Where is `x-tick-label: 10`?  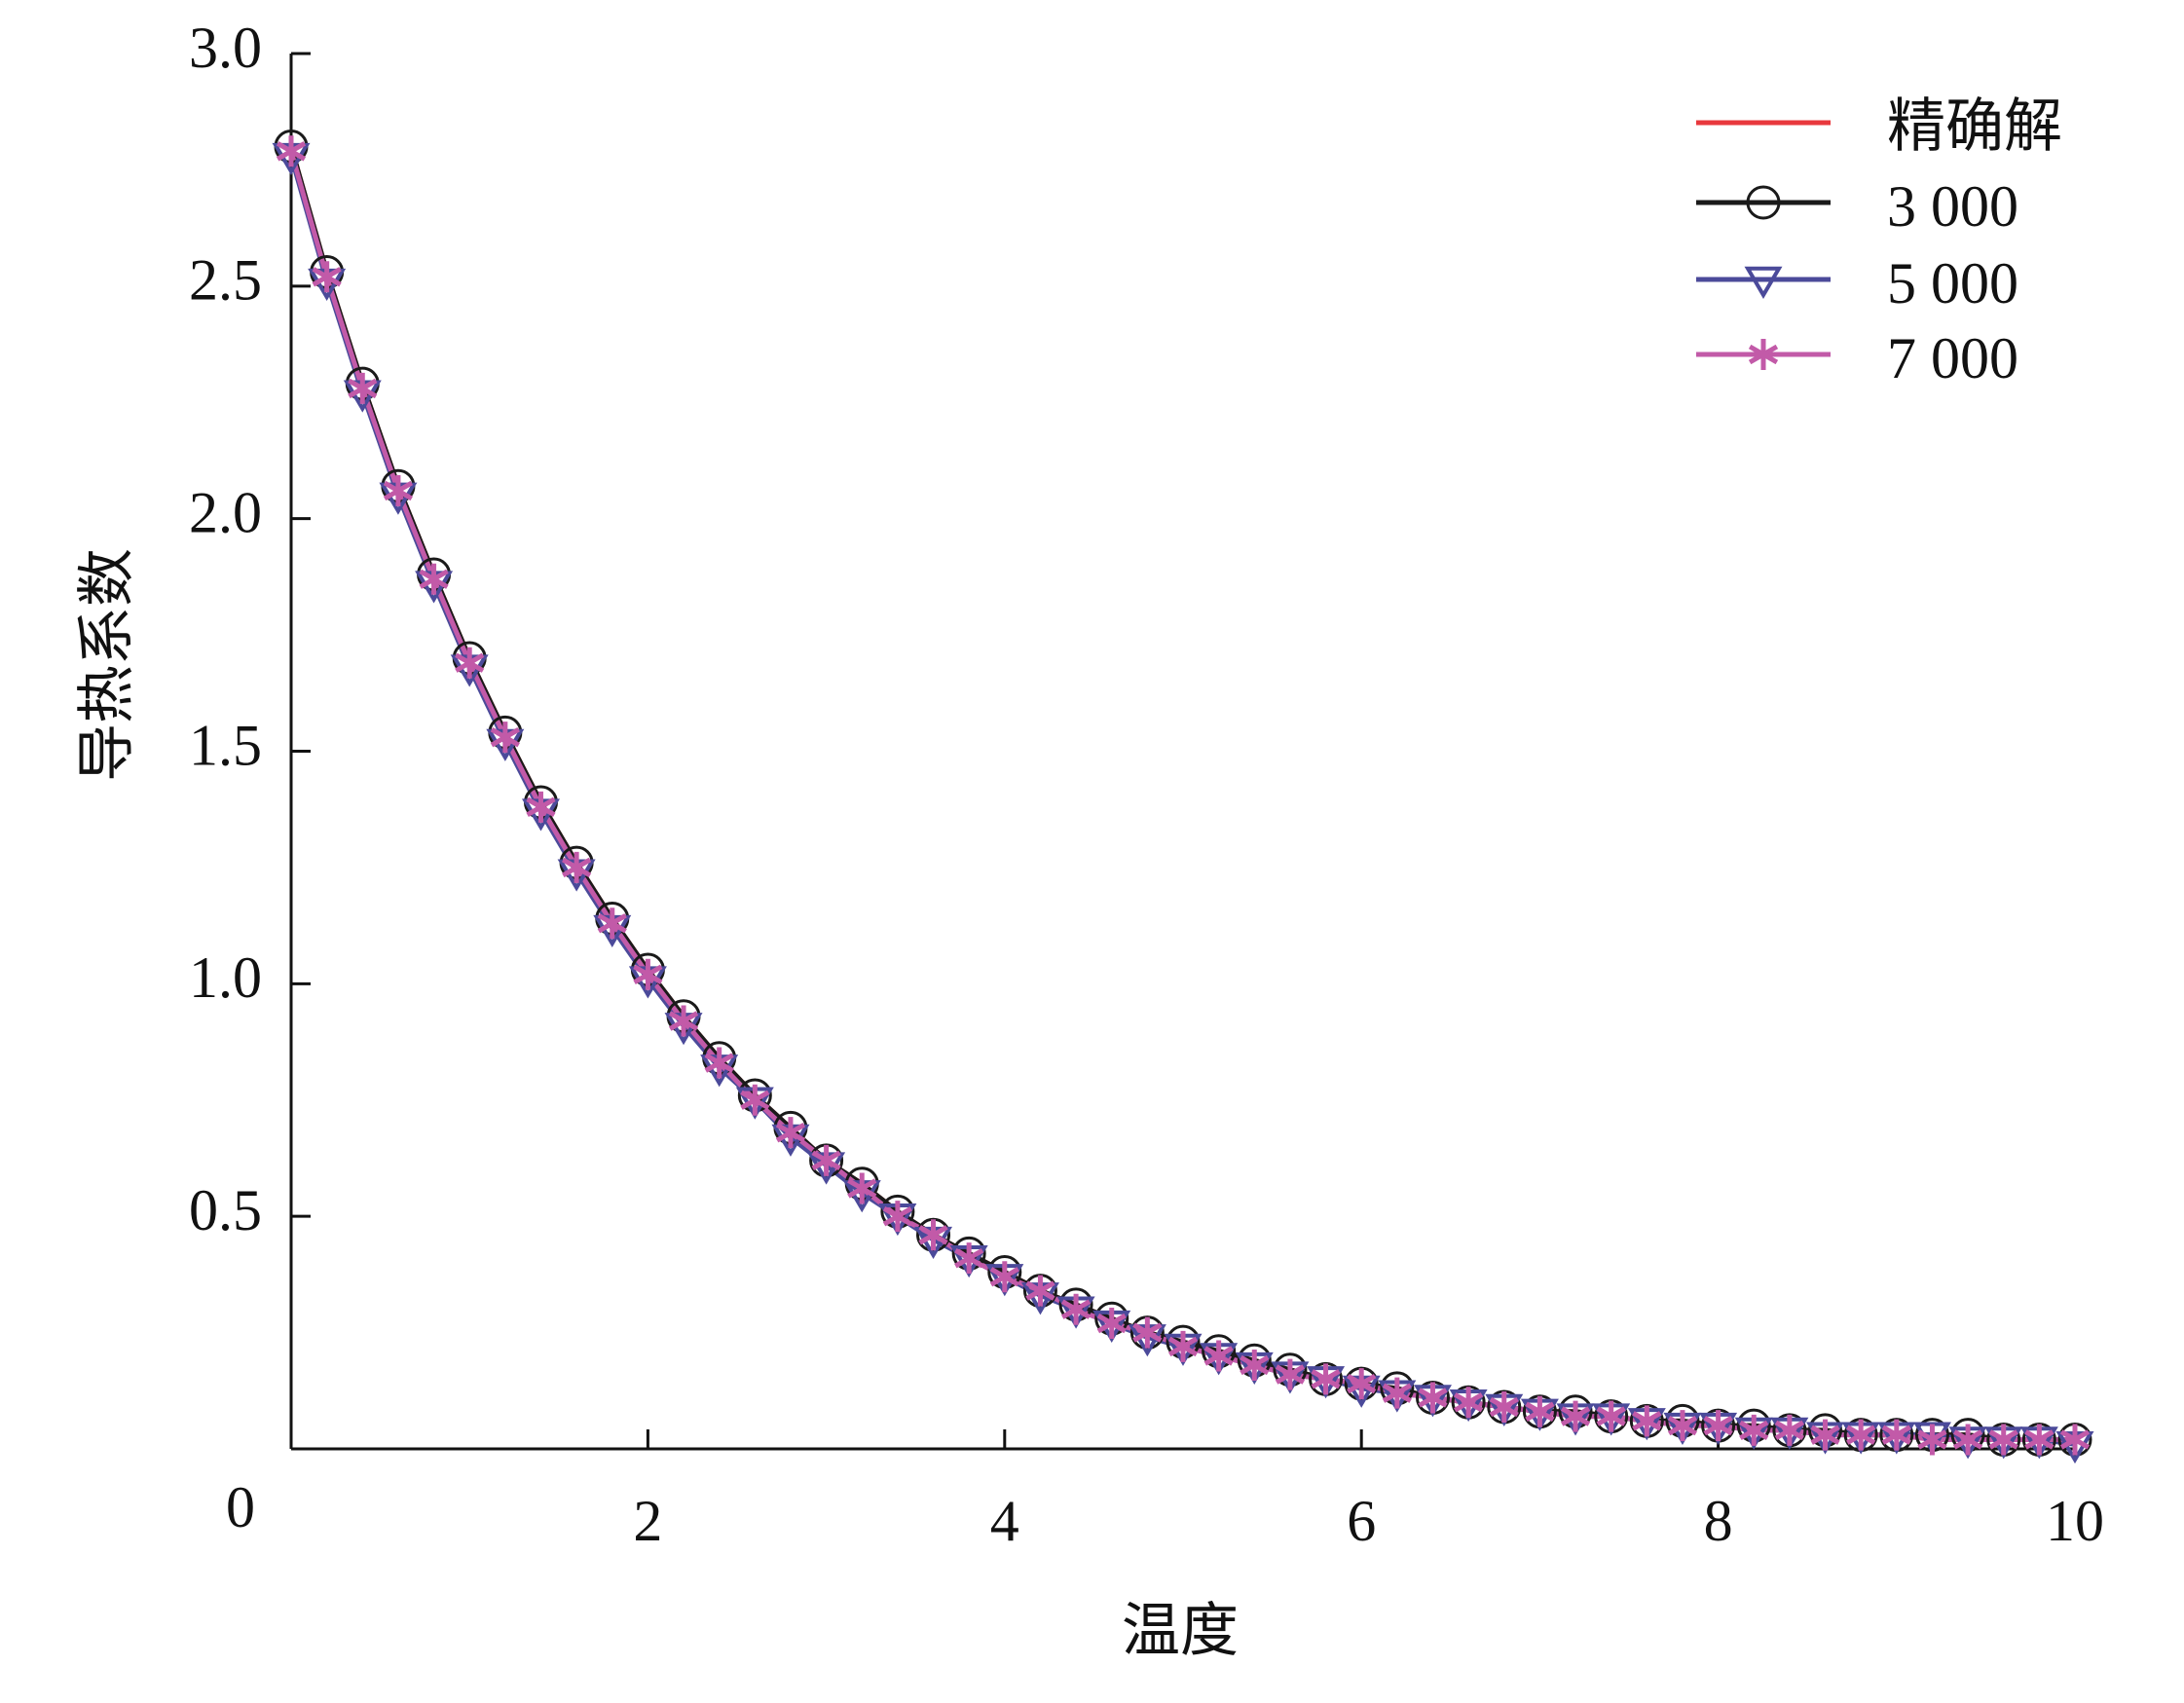
x-tick-label: 10 is located at coordinates (2075, 1521).